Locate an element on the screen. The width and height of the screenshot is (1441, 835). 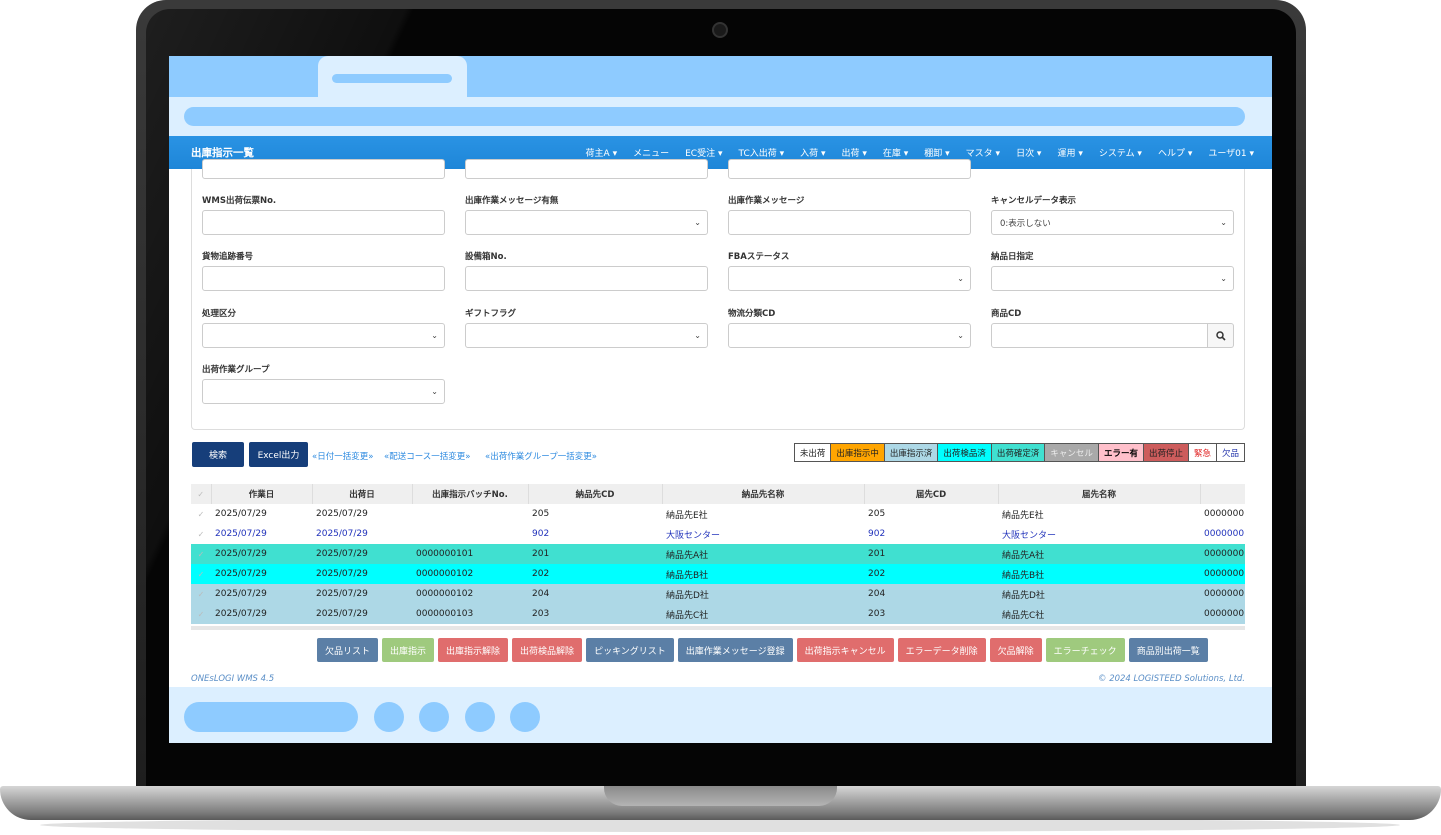
date-change-link: «日付一括変更» is located at coordinates (343, 457).